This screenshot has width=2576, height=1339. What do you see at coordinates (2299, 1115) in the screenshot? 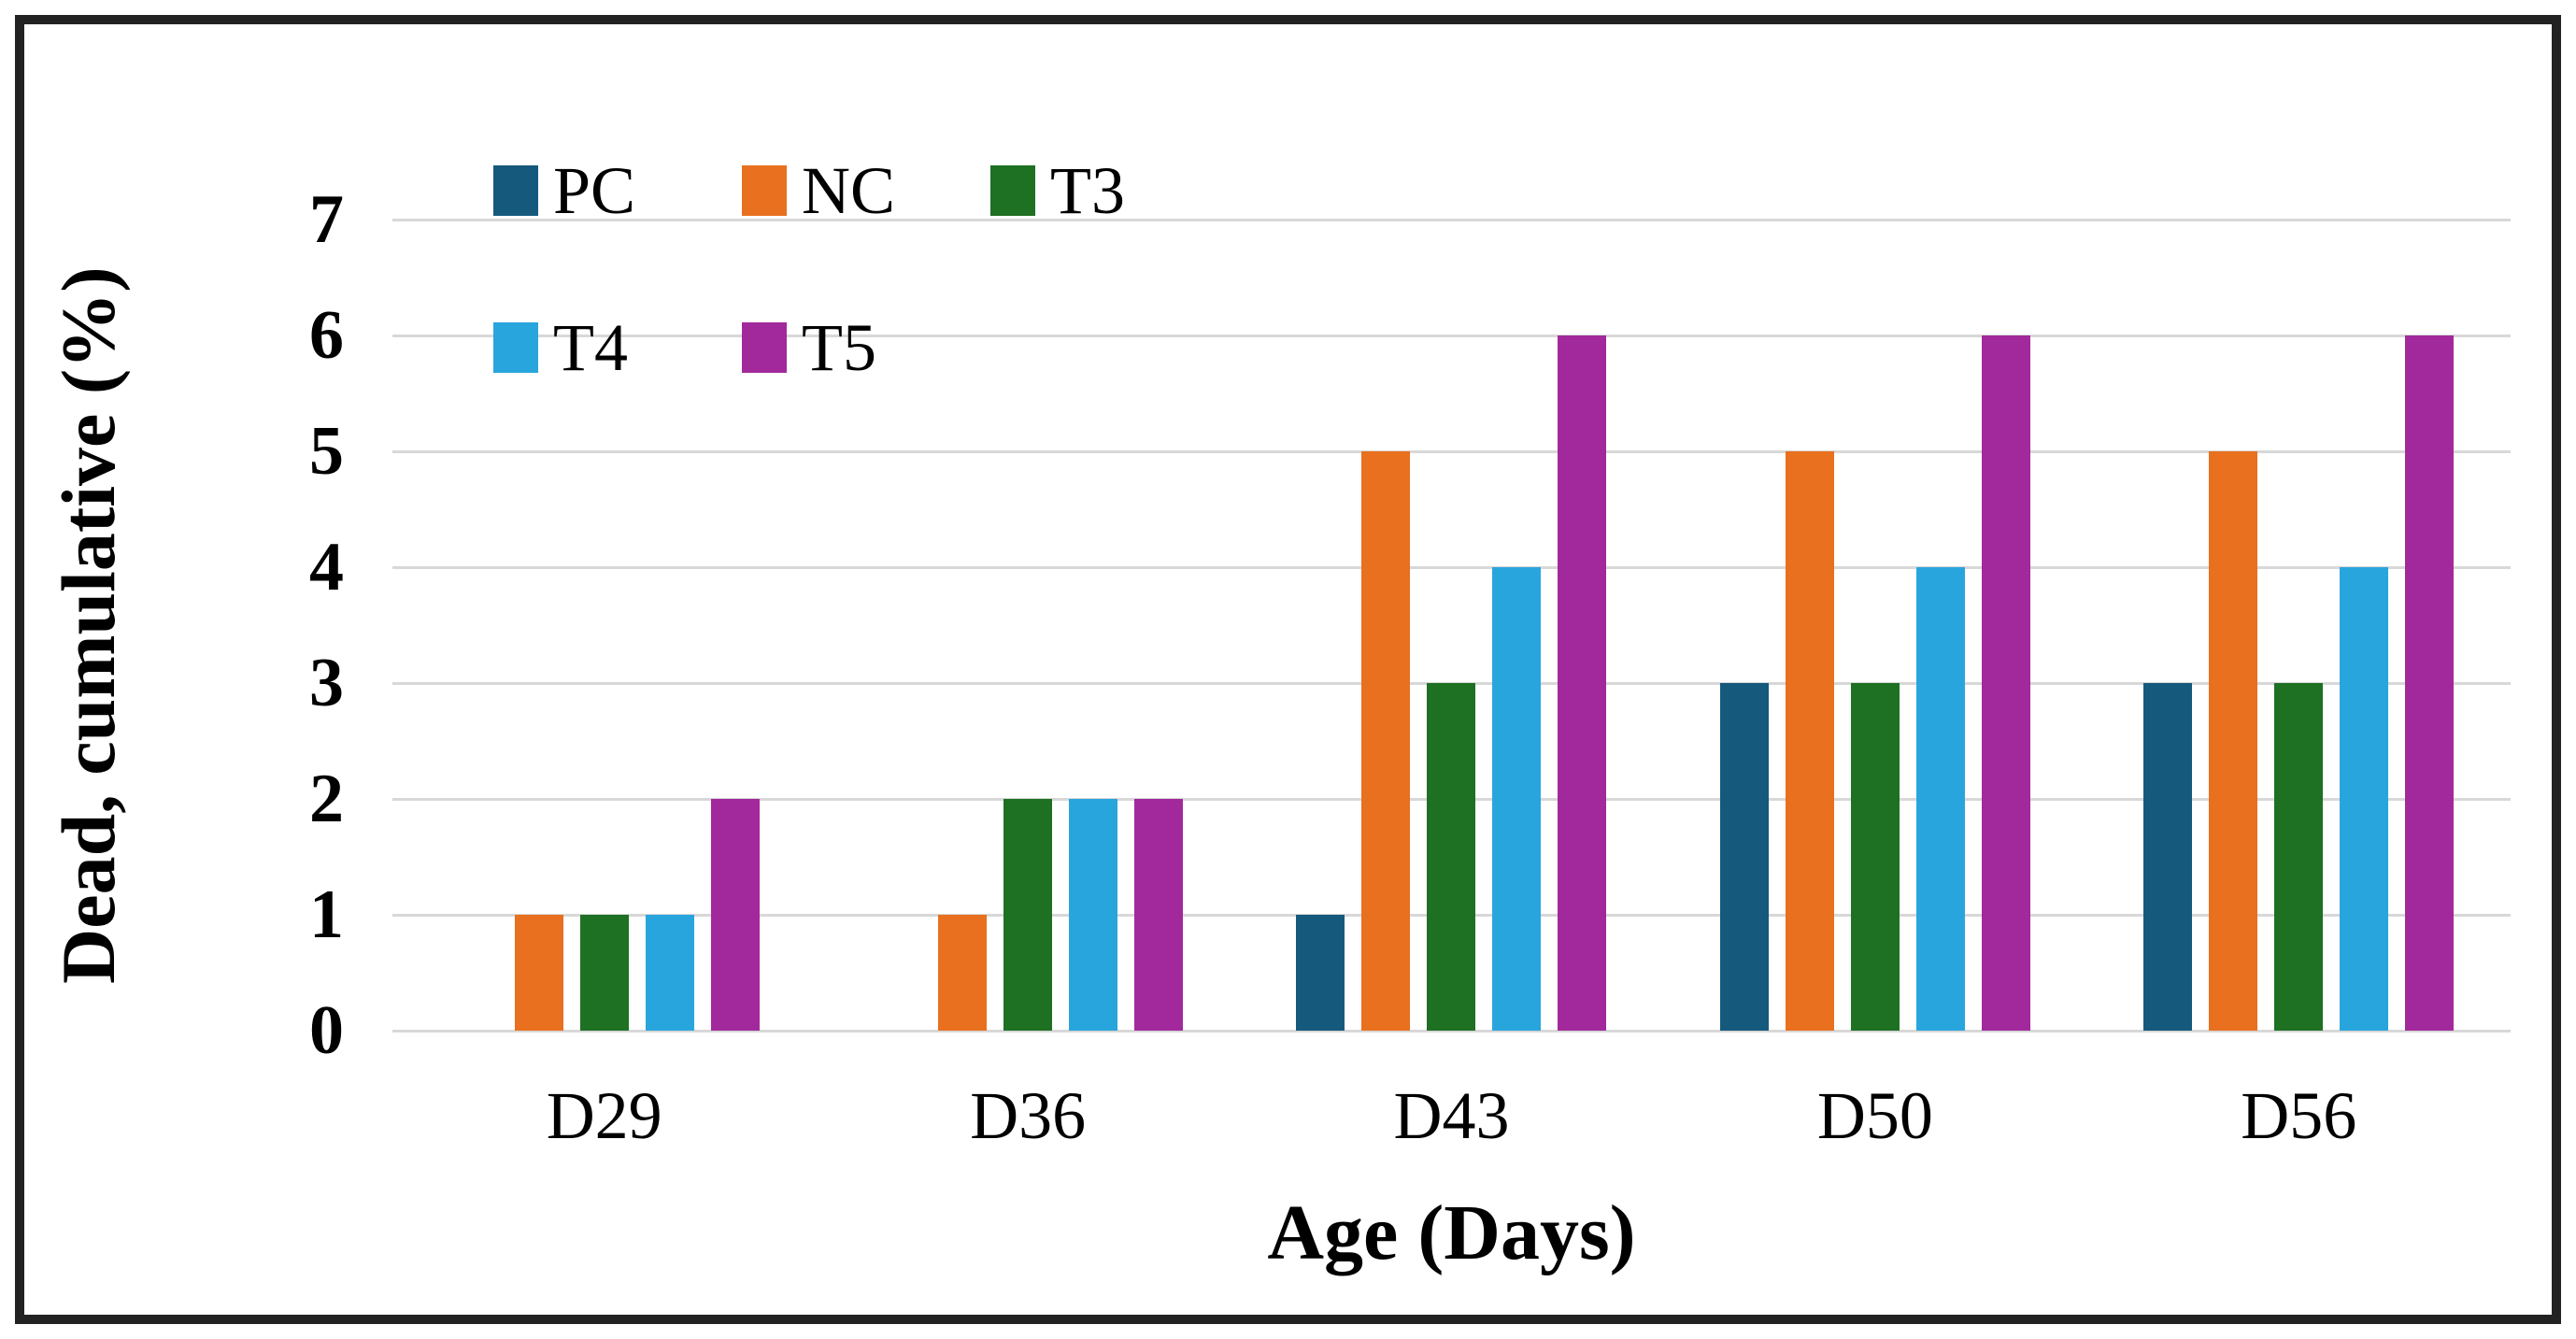
I see `x-tick-label: D56` at bounding box center [2299, 1115].